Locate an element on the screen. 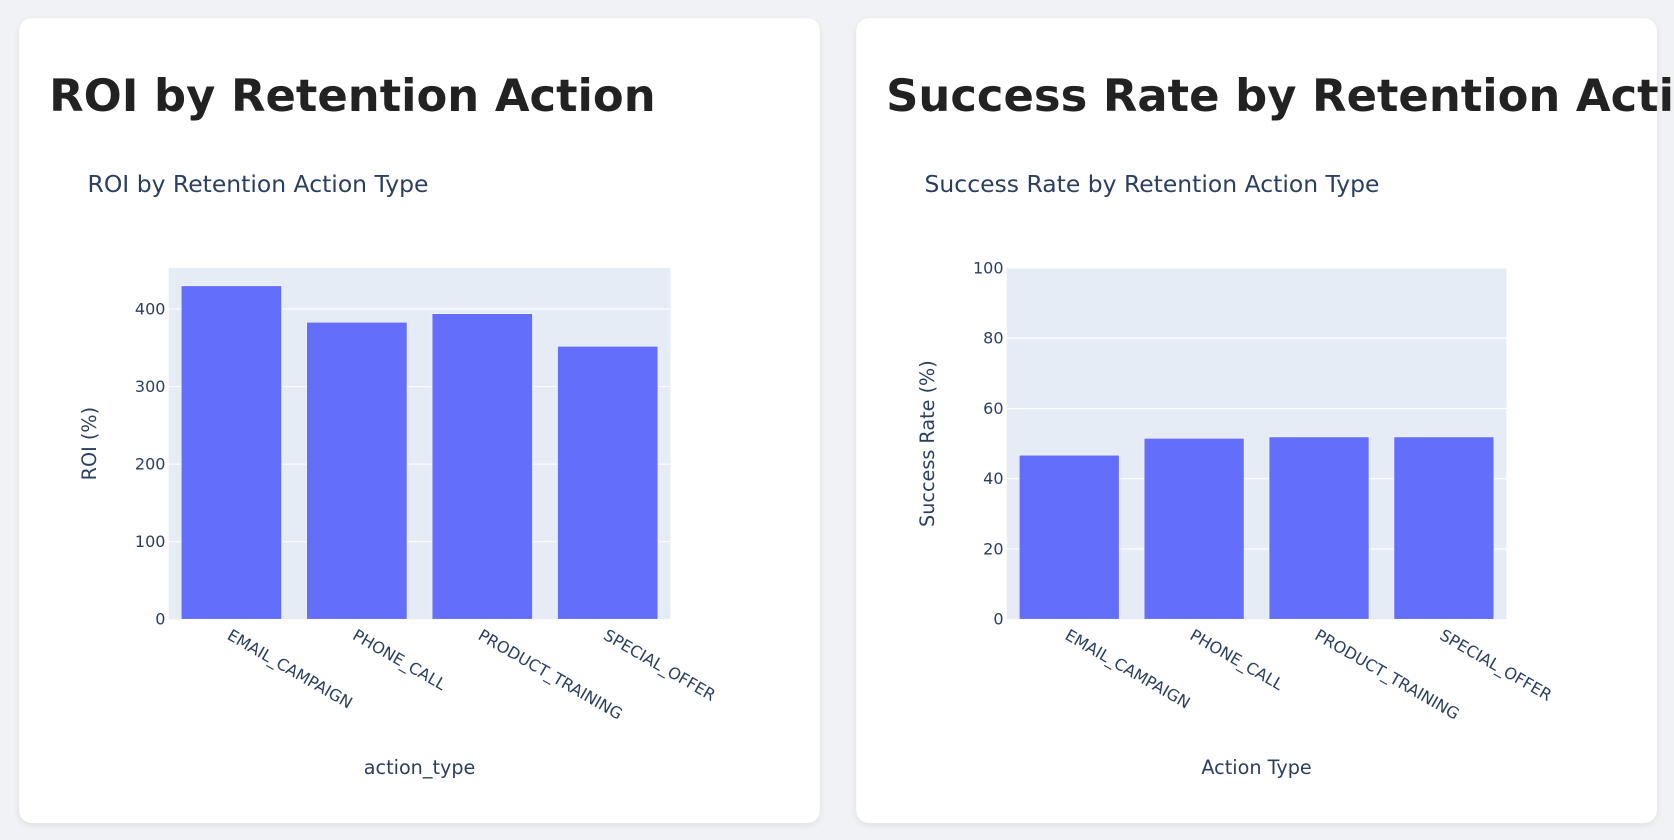  chart-title: Success Rate by Retention Action Type is located at coordinates (1152, 184).